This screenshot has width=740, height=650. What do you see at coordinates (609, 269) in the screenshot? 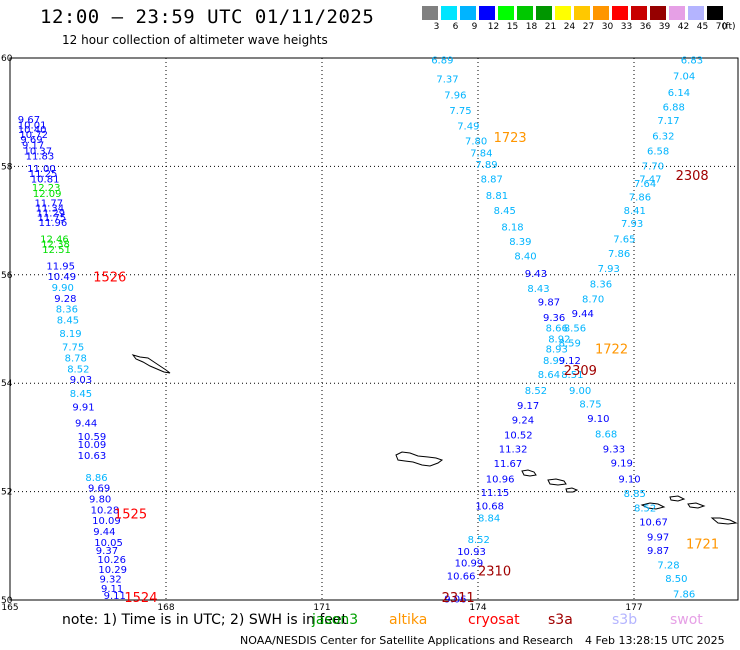
I see `wave-height-label: 7.93` at bounding box center [609, 269].